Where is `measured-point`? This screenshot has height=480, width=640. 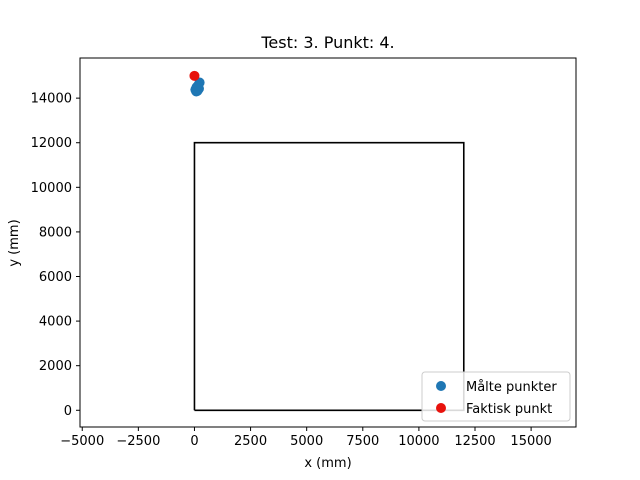 measured-point is located at coordinates (198, 85).